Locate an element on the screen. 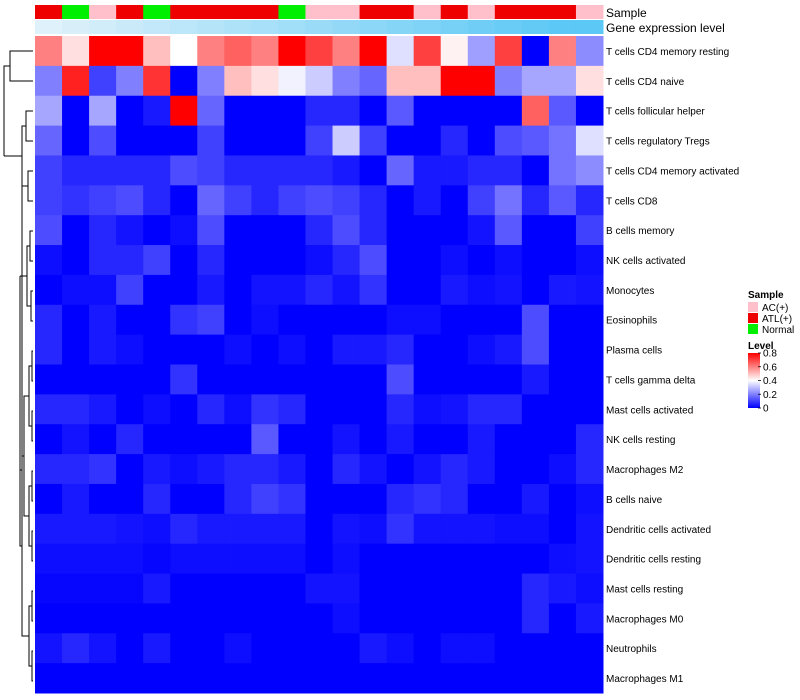 The height and width of the screenshot is (700, 800). legend-level-ticks: 0.8 0.6 0.4 0.2 0 is located at coordinates (767, 382).